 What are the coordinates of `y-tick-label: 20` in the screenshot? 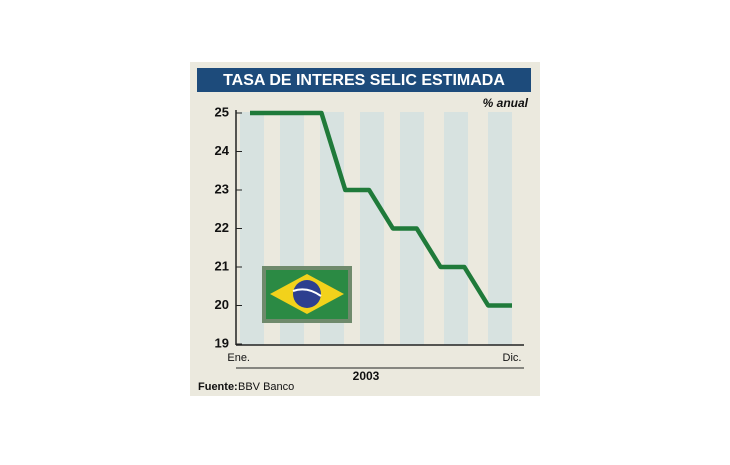 It's located at (222, 304).